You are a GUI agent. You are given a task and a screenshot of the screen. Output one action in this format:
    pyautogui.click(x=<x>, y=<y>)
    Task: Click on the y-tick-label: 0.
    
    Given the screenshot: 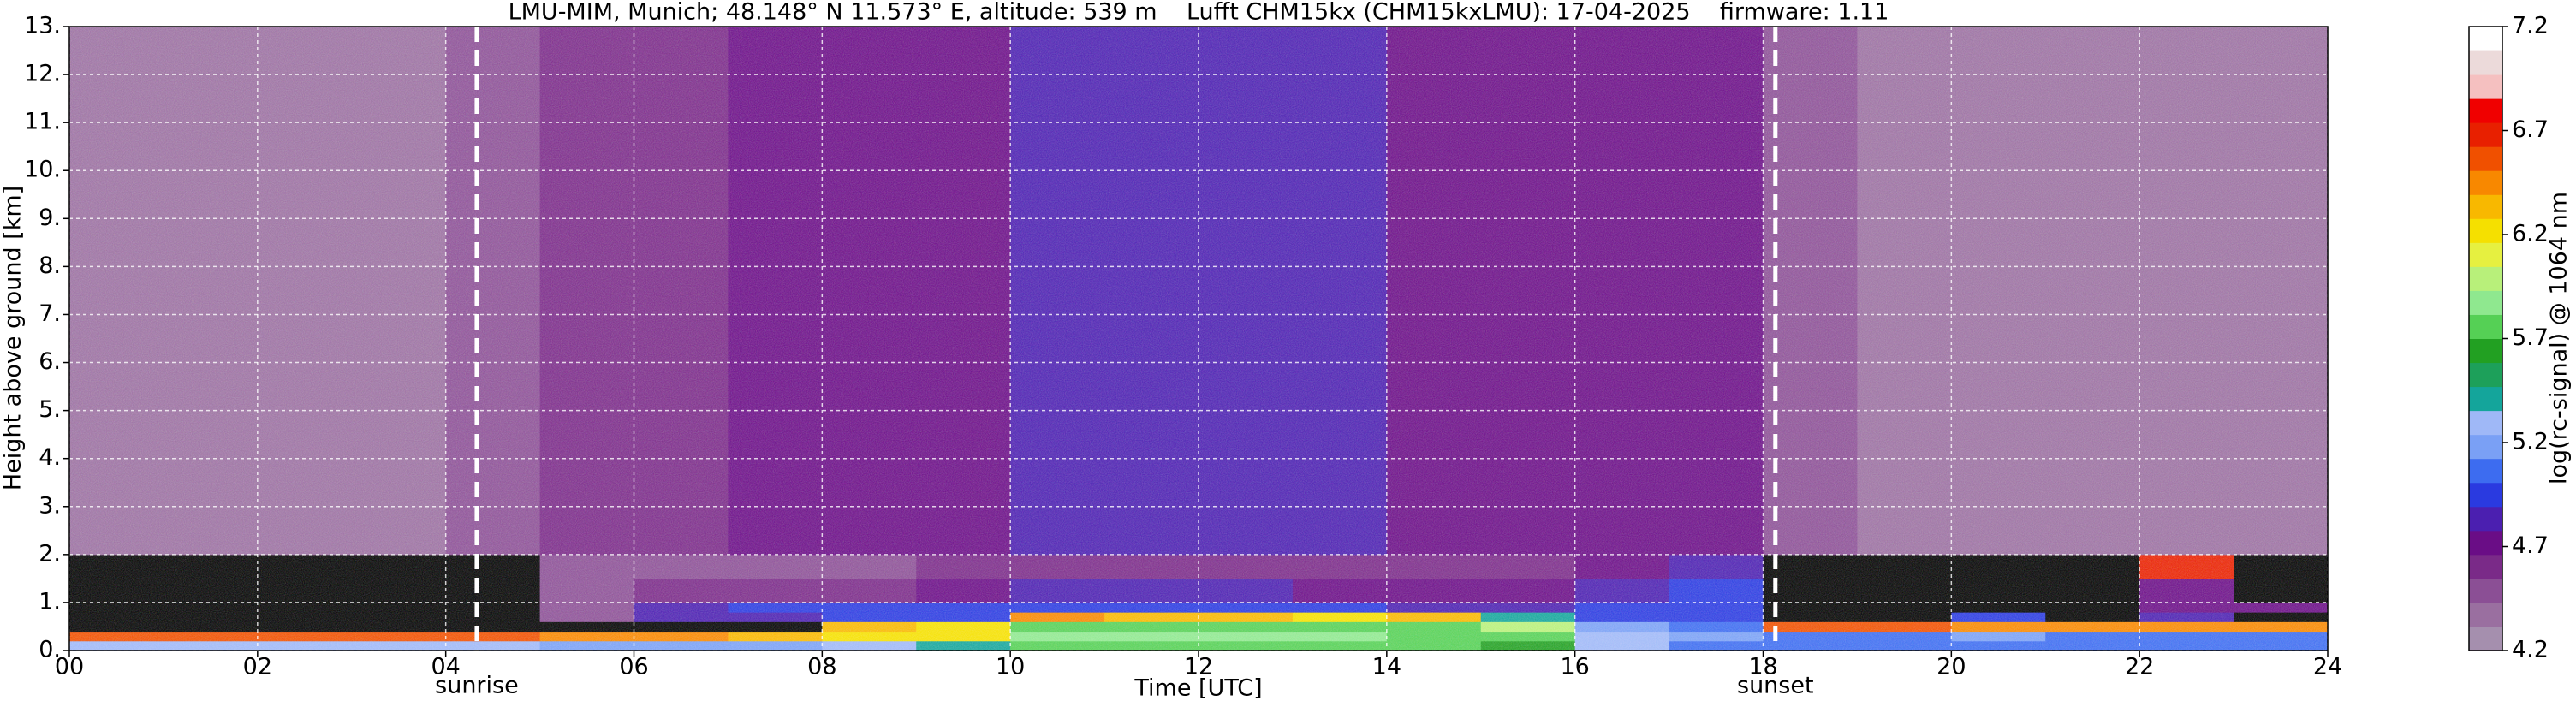 What is the action you would take?
    pyautogui.click(x=50, y=650)
    